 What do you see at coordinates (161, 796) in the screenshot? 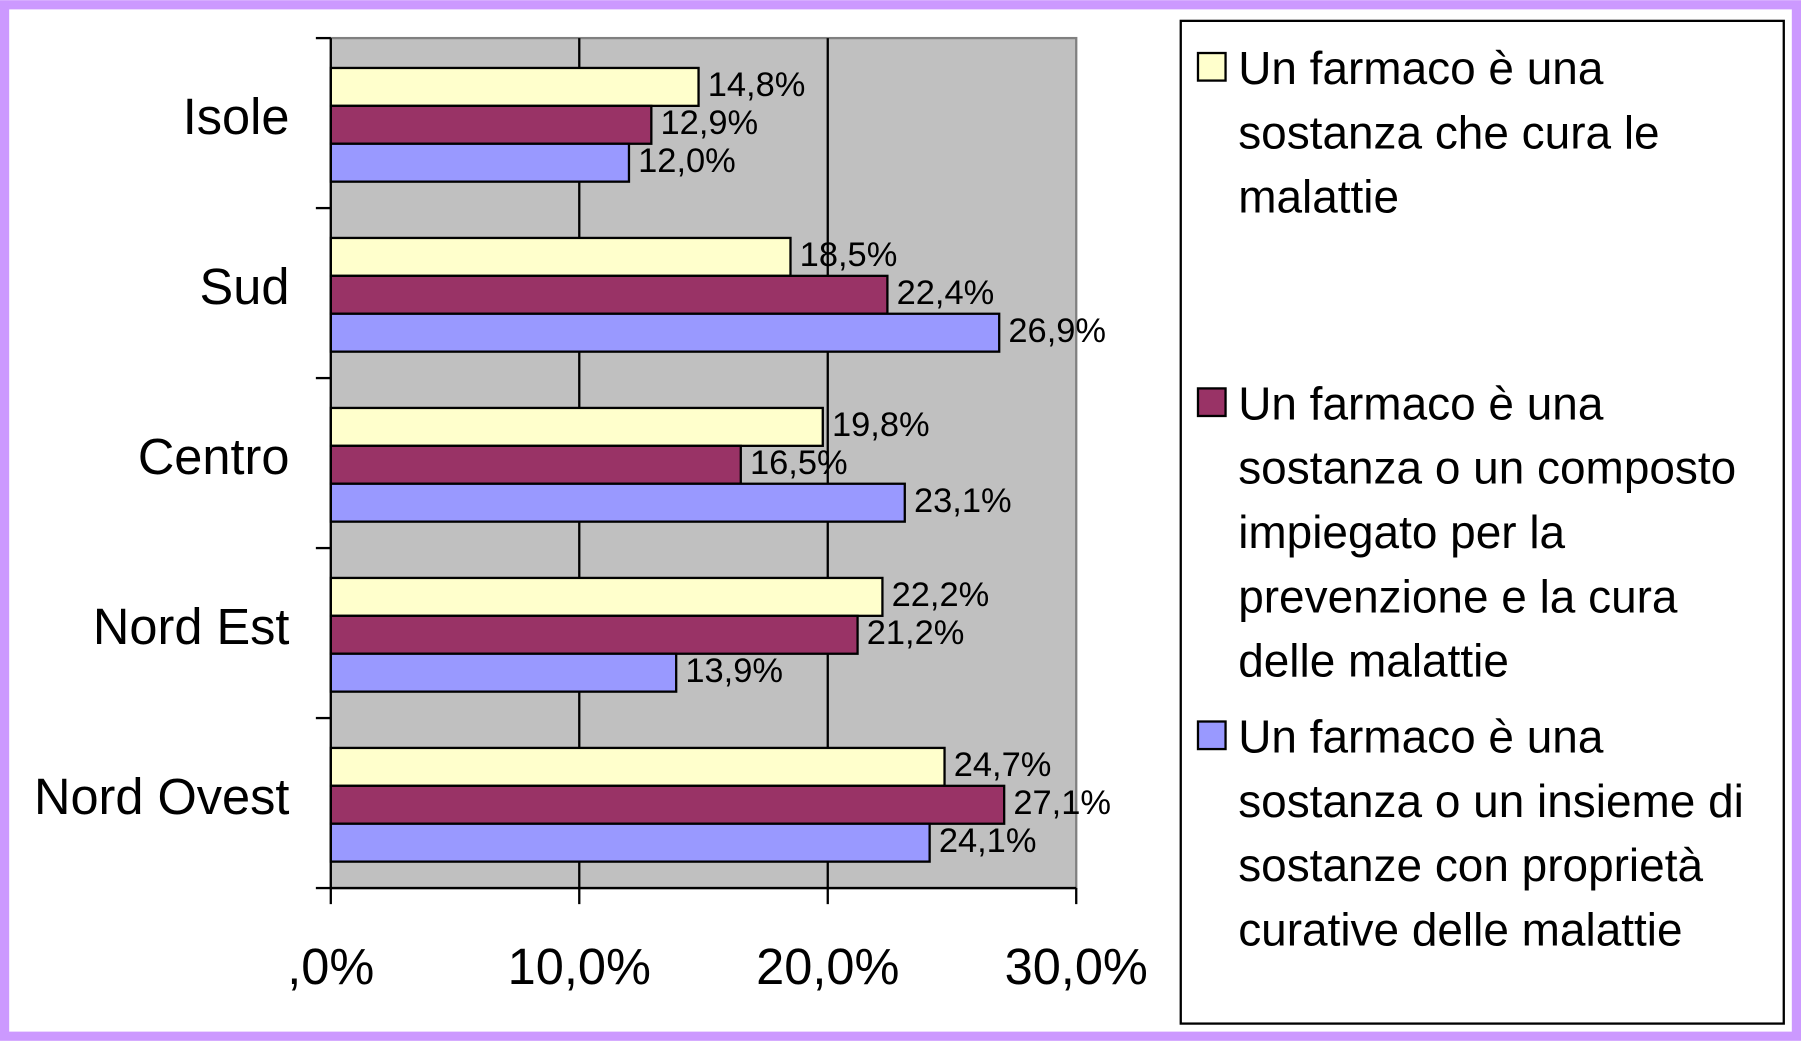
I see `y-tick-label: Nord Ovest` at bounding box center [161, 796].